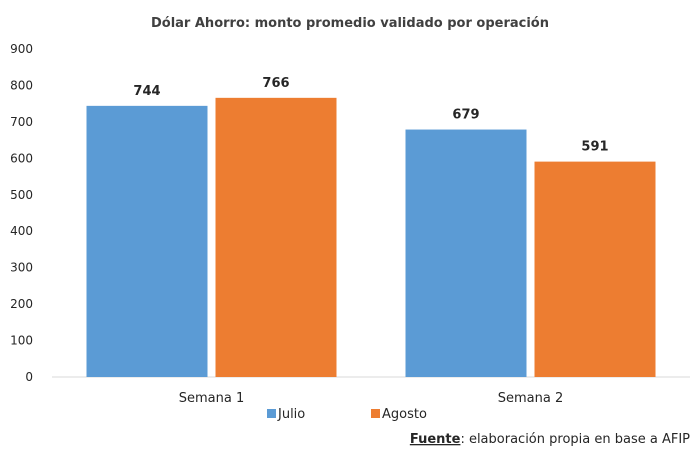  What do you see at coordinates (347, 414) in the screenshot?
I see `legend: Julio Agosto` at bounding box center [347, 414].